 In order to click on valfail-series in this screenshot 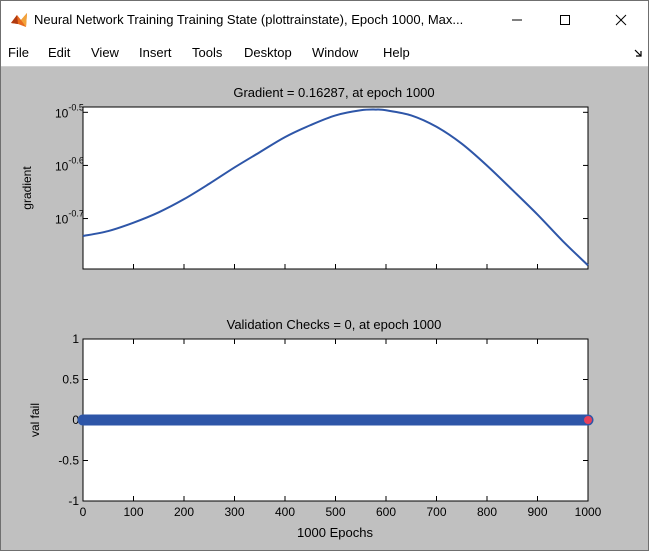, I will do `click(335, 420)`.